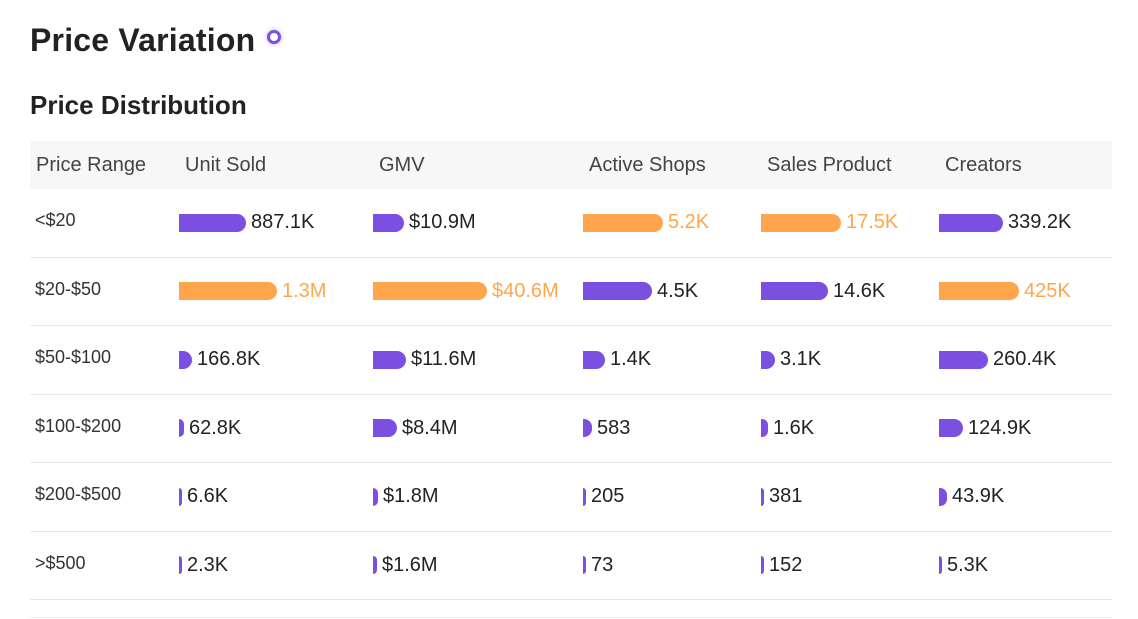 The height and width of the screenshot is (619, 1138). I want to click on cell-active-shops: 4.5K, so click(672, 292).